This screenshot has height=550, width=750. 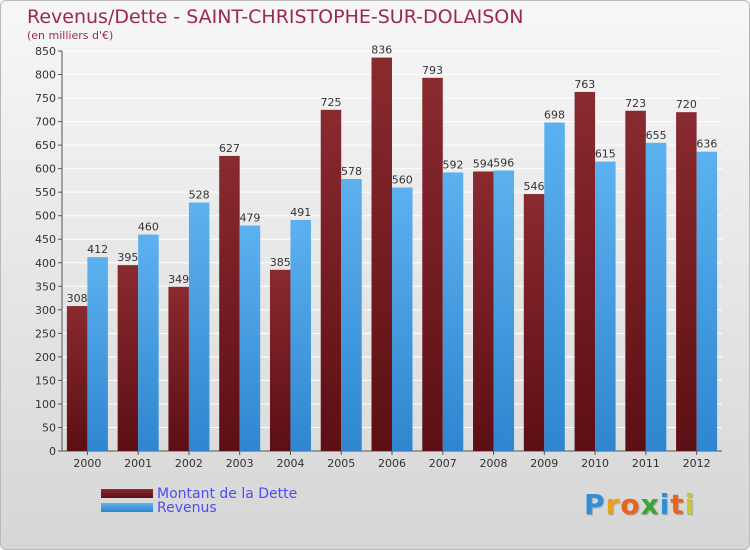 What do you see at coordinates (240, 463) in the screenshot?
I see `x-tick-label: 2003` at bounding box center [240, 463].